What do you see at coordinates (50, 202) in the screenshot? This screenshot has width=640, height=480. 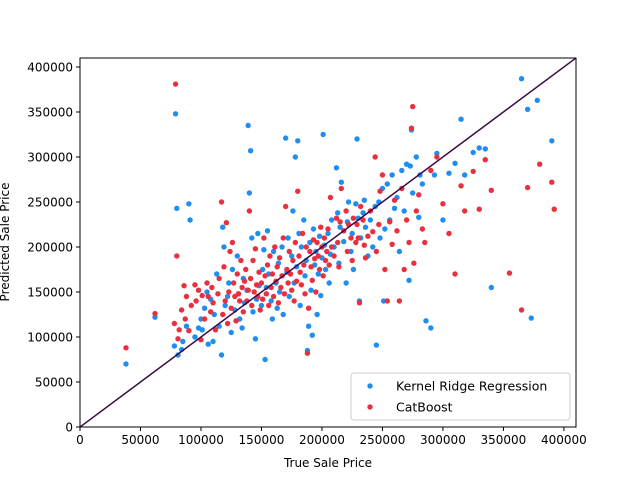 I see `y-tick-label: 250000` at bounding box center [50, 202].